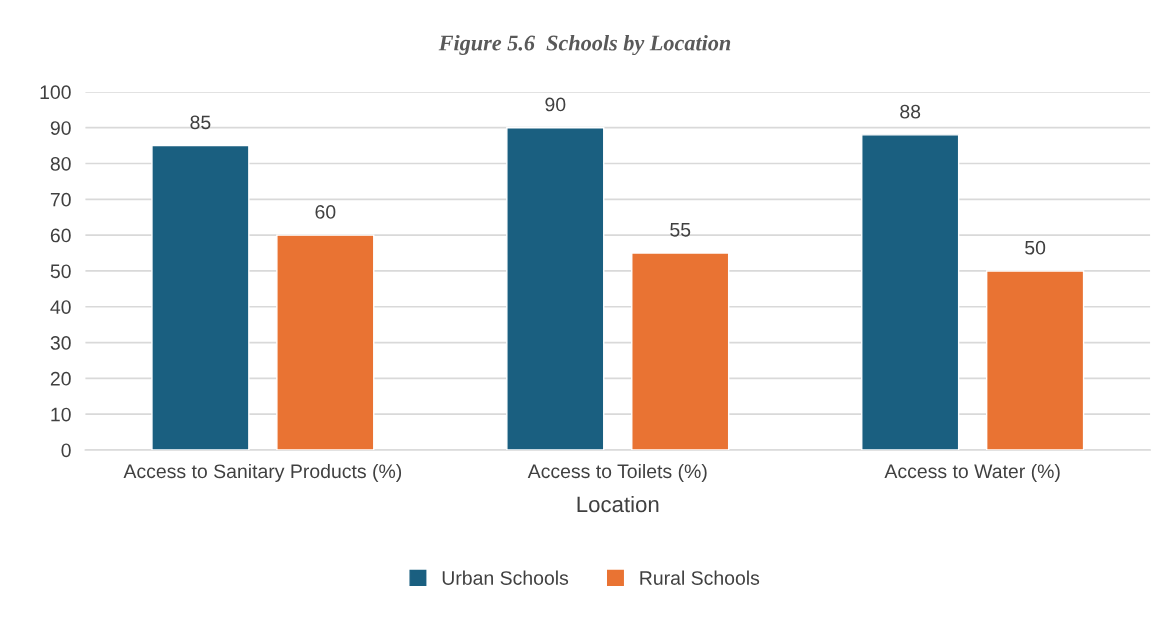 The width and height of the screenshot is (1170, 625). I want to click on x-tick-label: Access to Water (%), so click(972, 473).